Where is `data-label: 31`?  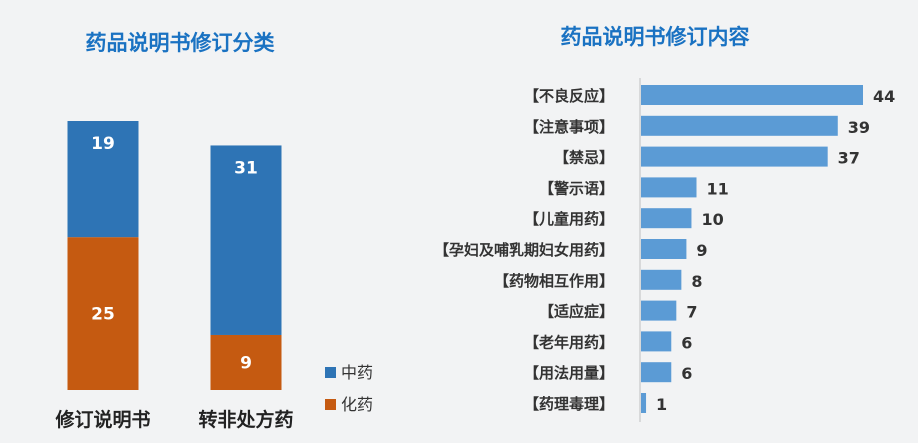
data-label: 31 is located at coordinates (246, 168).